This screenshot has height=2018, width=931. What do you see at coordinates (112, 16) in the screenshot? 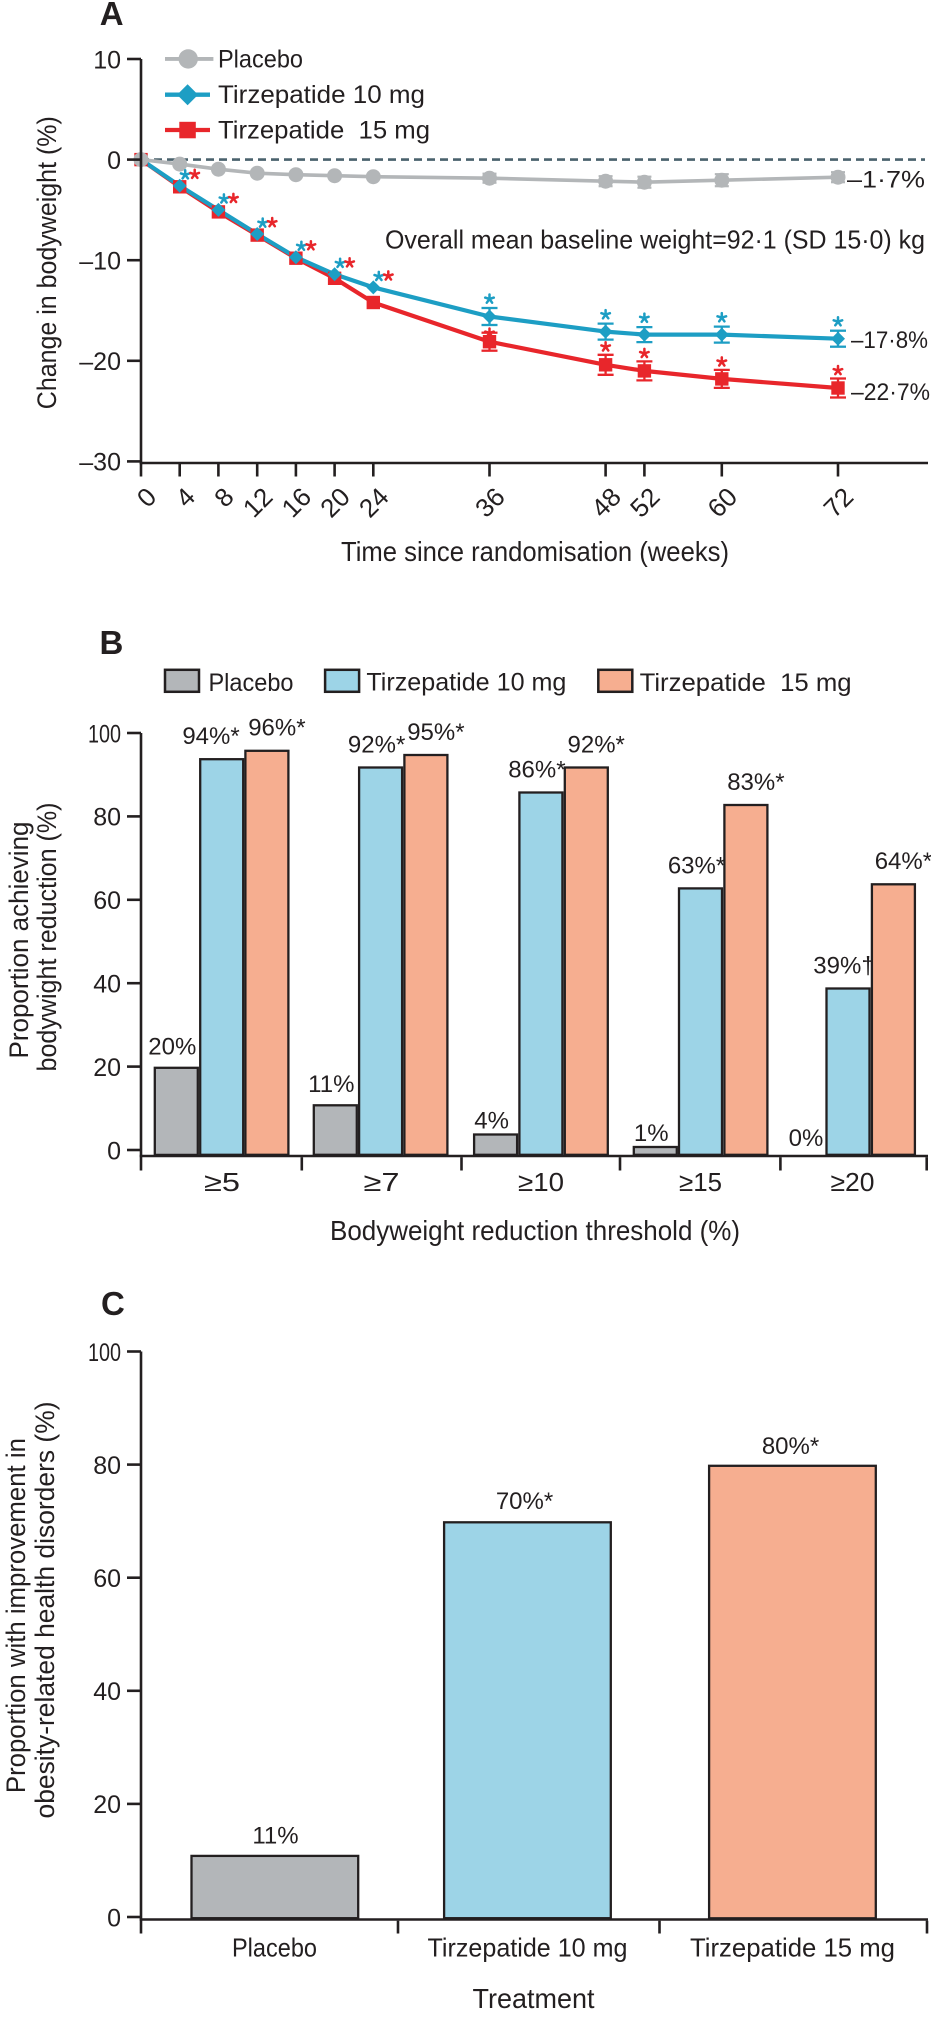
I see `svg-text: A` at bounding box center [112, 16].